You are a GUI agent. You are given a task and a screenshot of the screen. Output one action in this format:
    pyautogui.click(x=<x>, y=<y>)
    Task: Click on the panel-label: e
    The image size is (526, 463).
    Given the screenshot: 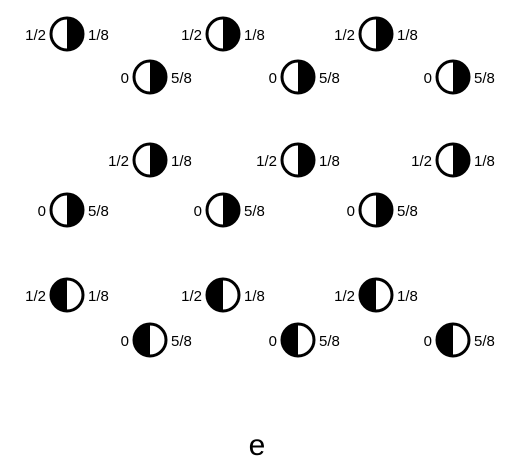 What is the action you would take?
    pyautogui.click(x=257, y=445)
    